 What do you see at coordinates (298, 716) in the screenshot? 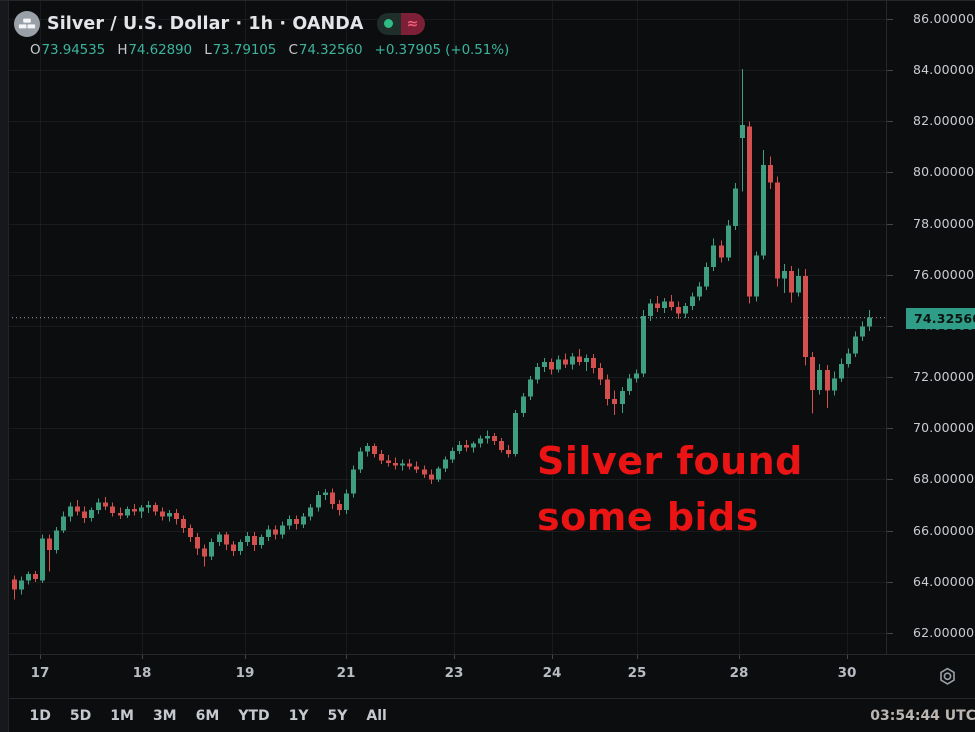
I see `range-button-1y: 1Y` at bounding box center [298, 716].